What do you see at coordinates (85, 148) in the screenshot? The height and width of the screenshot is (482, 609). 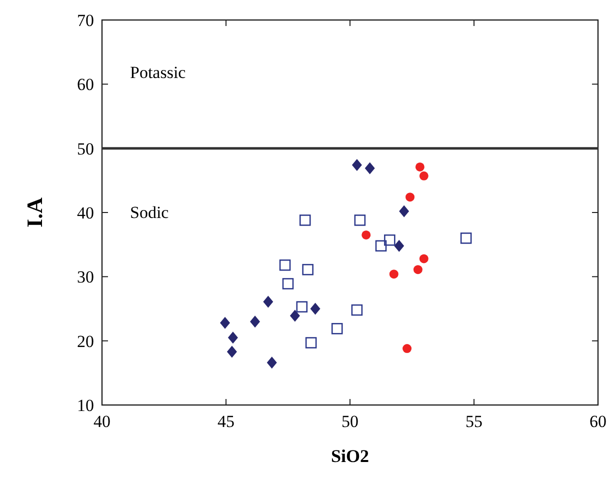 I see `y-tick-label: 50` at bounding box center [85, 148].